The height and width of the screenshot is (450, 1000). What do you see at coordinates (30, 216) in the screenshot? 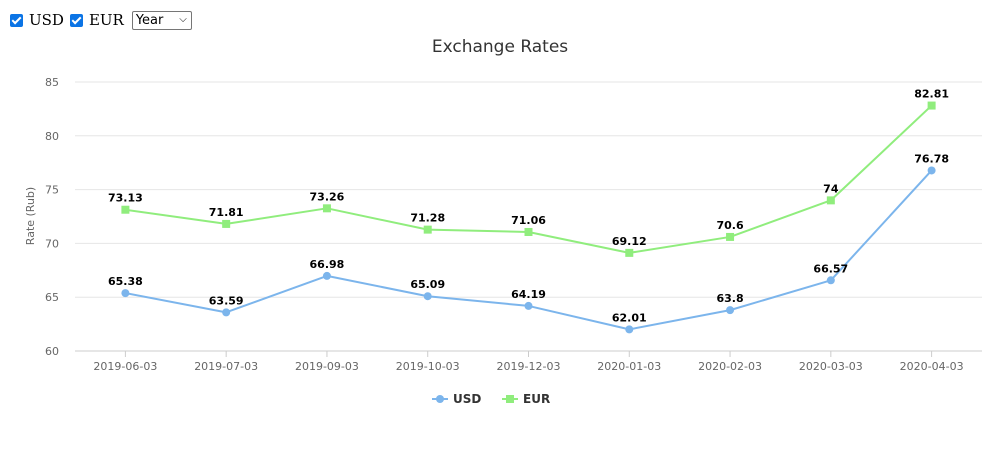
I see `y-axis-title: Rate (Rub)` at bounding box center [30, 216].